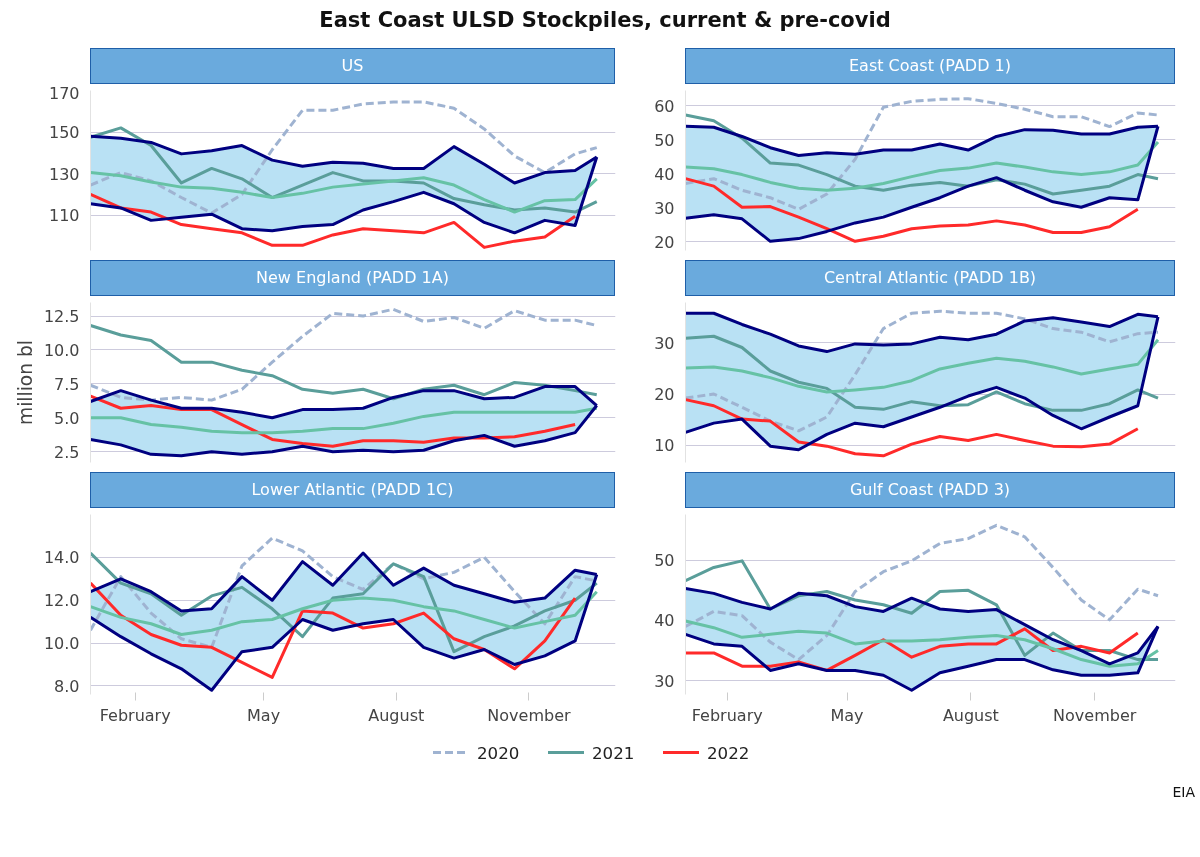 This screenshot has width=1200, height=857. What do you see at coordinates (664, 446) in the screenshot?
I see `y-tick-label: 10` at bounding box center [664, 446].